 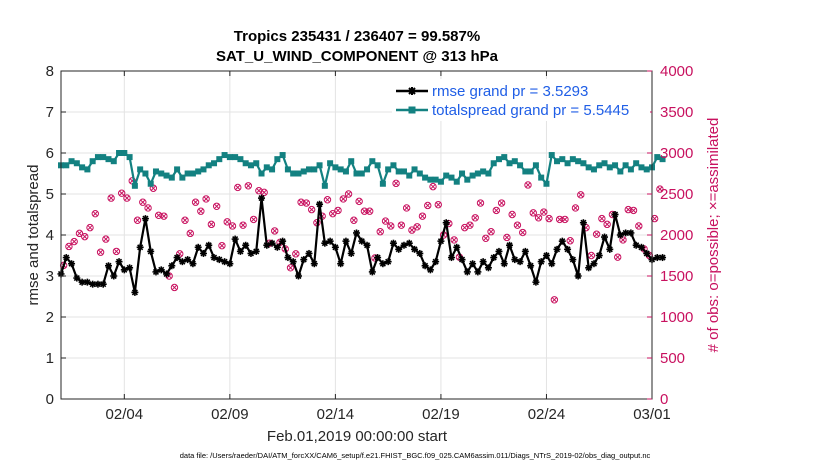 I want to click on y-right-tick-label: 0, so click(x=664, y=399).